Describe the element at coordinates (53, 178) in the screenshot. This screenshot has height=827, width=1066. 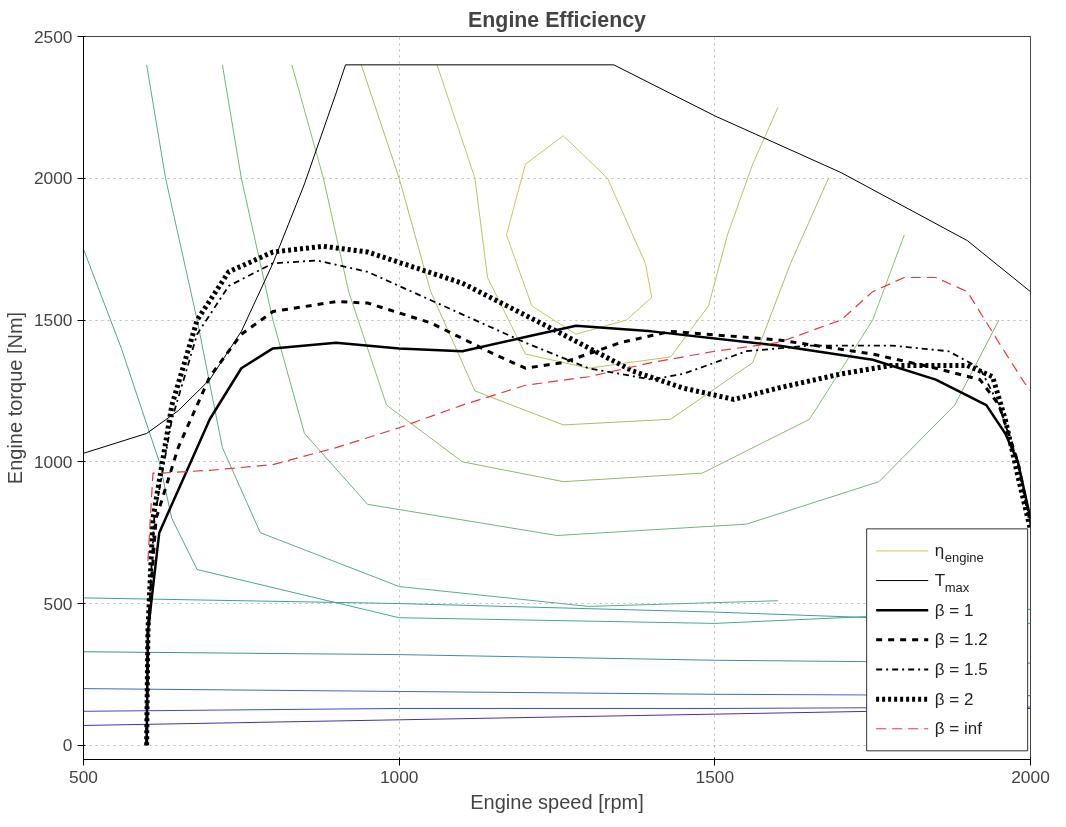
I see `y-tick-label: 2000` at that location.